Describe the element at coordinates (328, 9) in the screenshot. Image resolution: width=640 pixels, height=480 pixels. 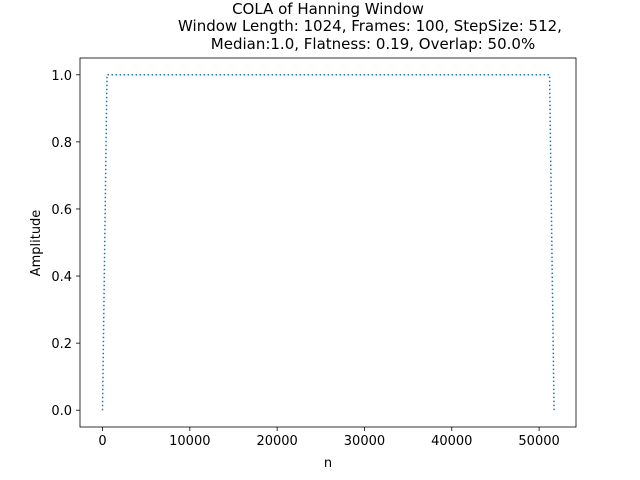
I see `chart-title-line-1: COLA of Hanning Window` at that location.